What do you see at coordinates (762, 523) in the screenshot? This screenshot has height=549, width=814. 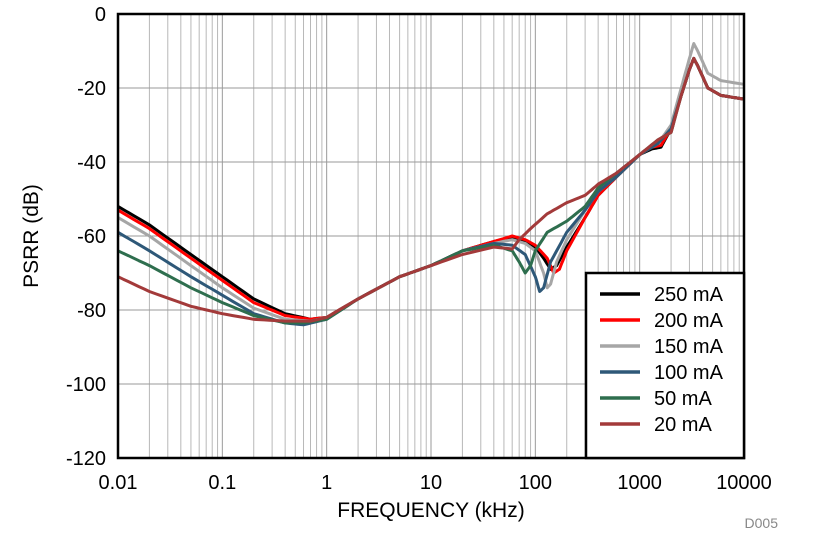 I see `figure-id: D005` at bounding box center [762, 523].